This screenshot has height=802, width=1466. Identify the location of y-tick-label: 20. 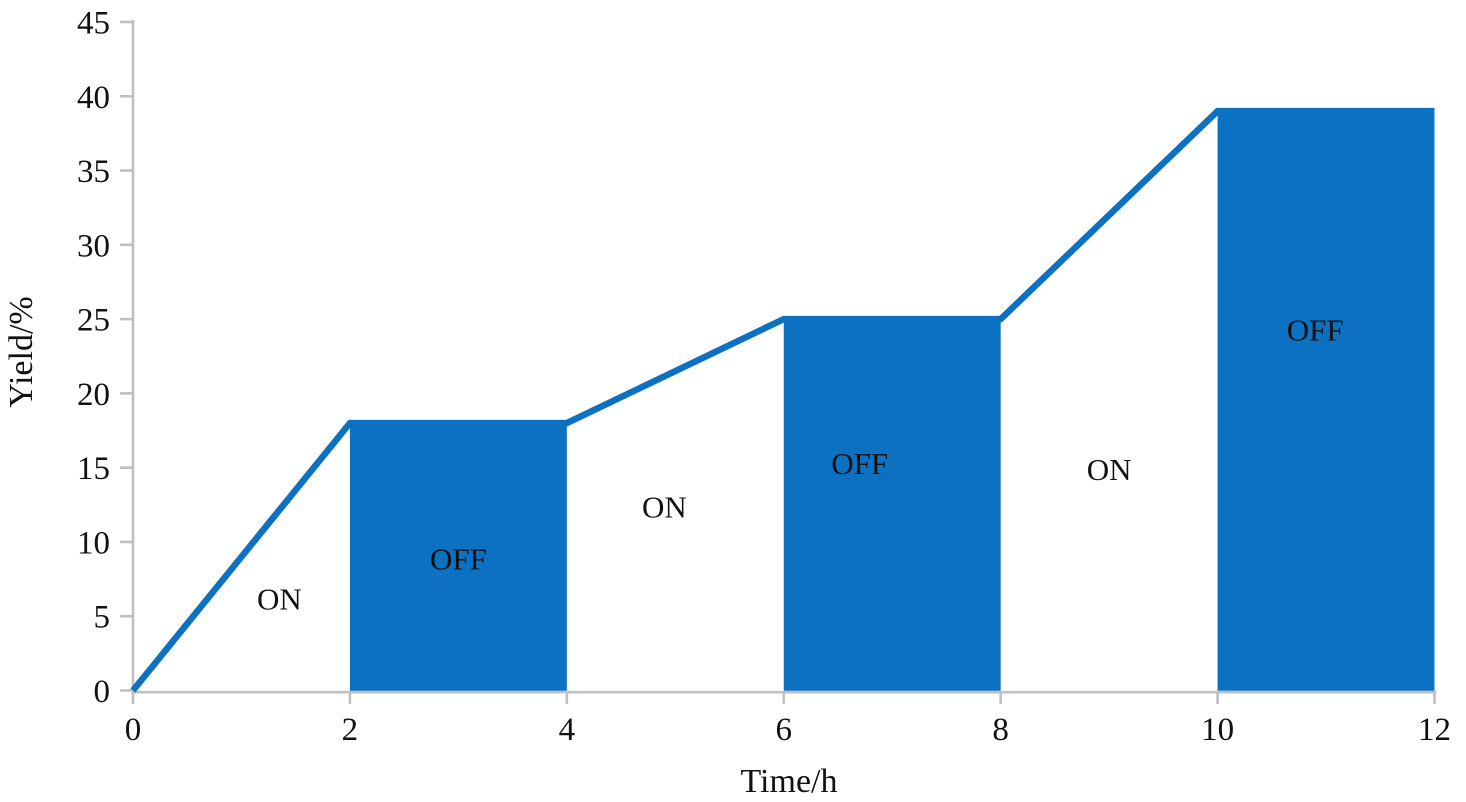
(93, 395).